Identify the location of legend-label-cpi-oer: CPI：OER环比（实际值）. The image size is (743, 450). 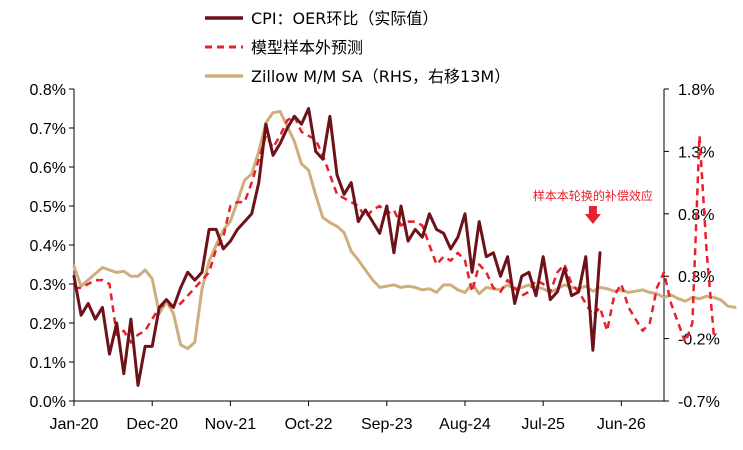
(344, 18).